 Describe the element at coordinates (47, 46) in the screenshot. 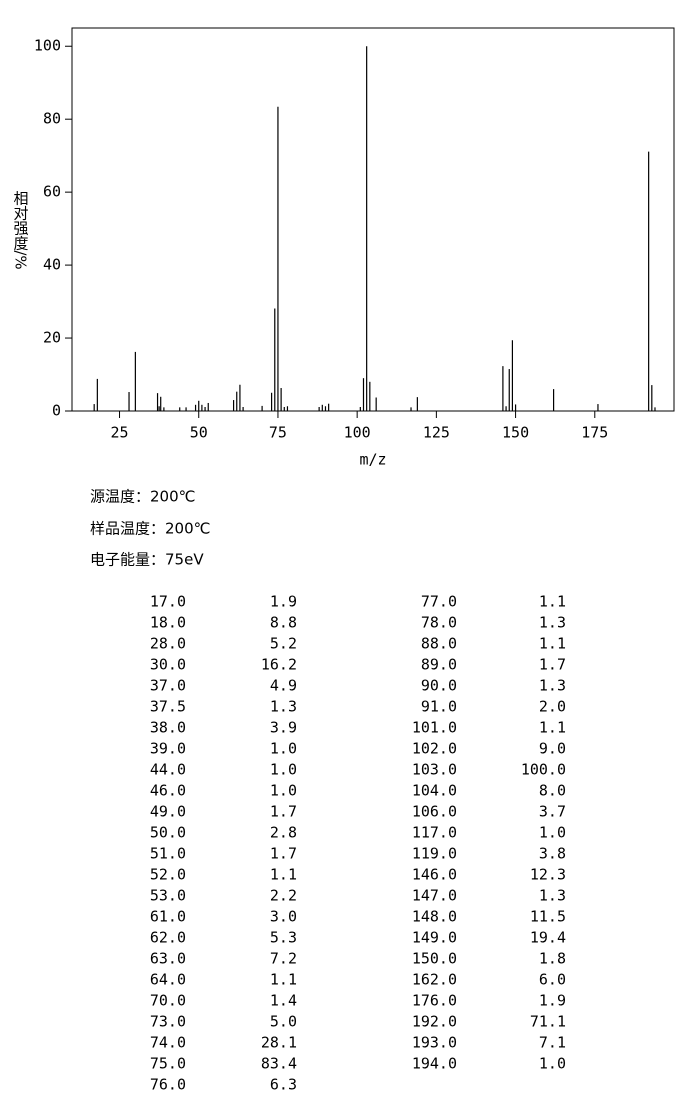

I see `y-tick-label: 100` at that location.